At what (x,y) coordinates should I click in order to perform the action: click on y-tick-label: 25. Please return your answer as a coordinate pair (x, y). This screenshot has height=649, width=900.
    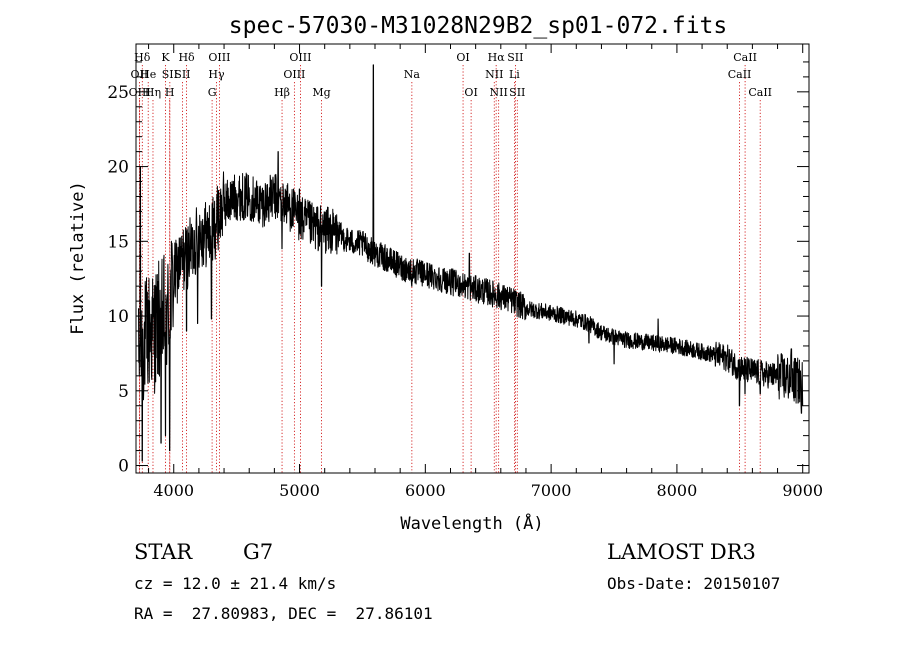
    Looking at the image, I should click on (118, 93).